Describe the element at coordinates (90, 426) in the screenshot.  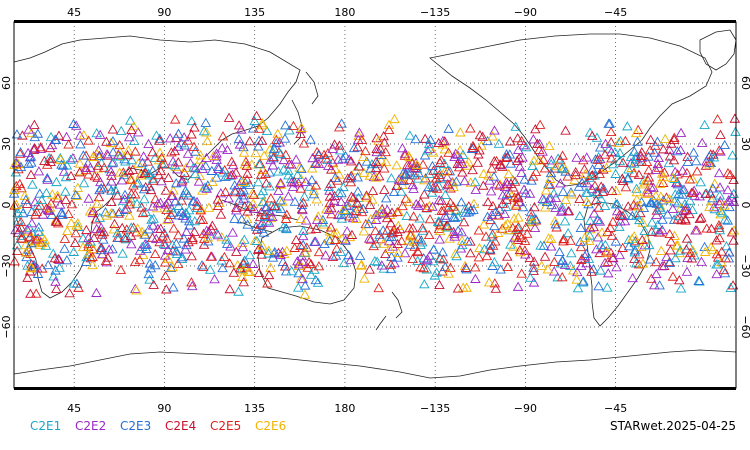
I see `legend-item-c2e2: C2E2` at that location.